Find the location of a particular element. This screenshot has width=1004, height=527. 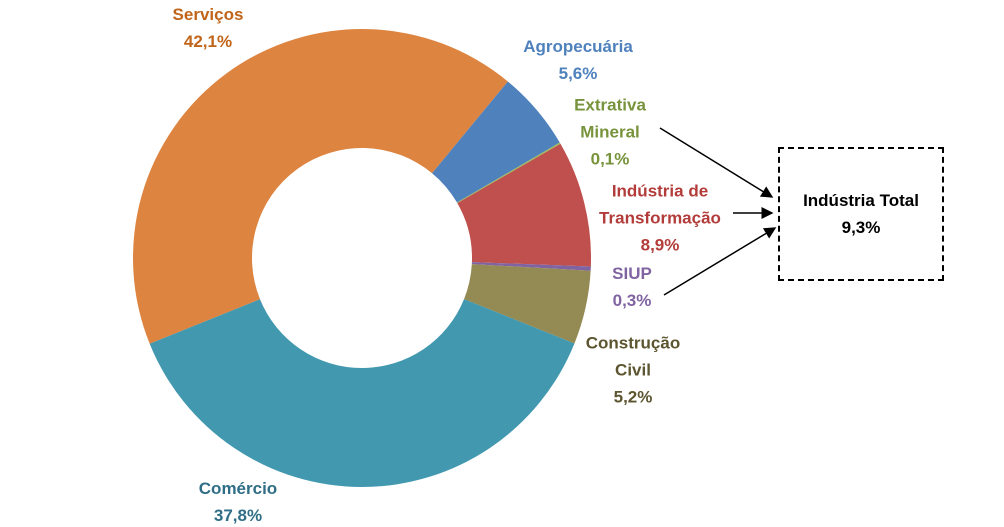

slice-label: Indústria de Transformação 8,9% is located at coordinates (660, 218).